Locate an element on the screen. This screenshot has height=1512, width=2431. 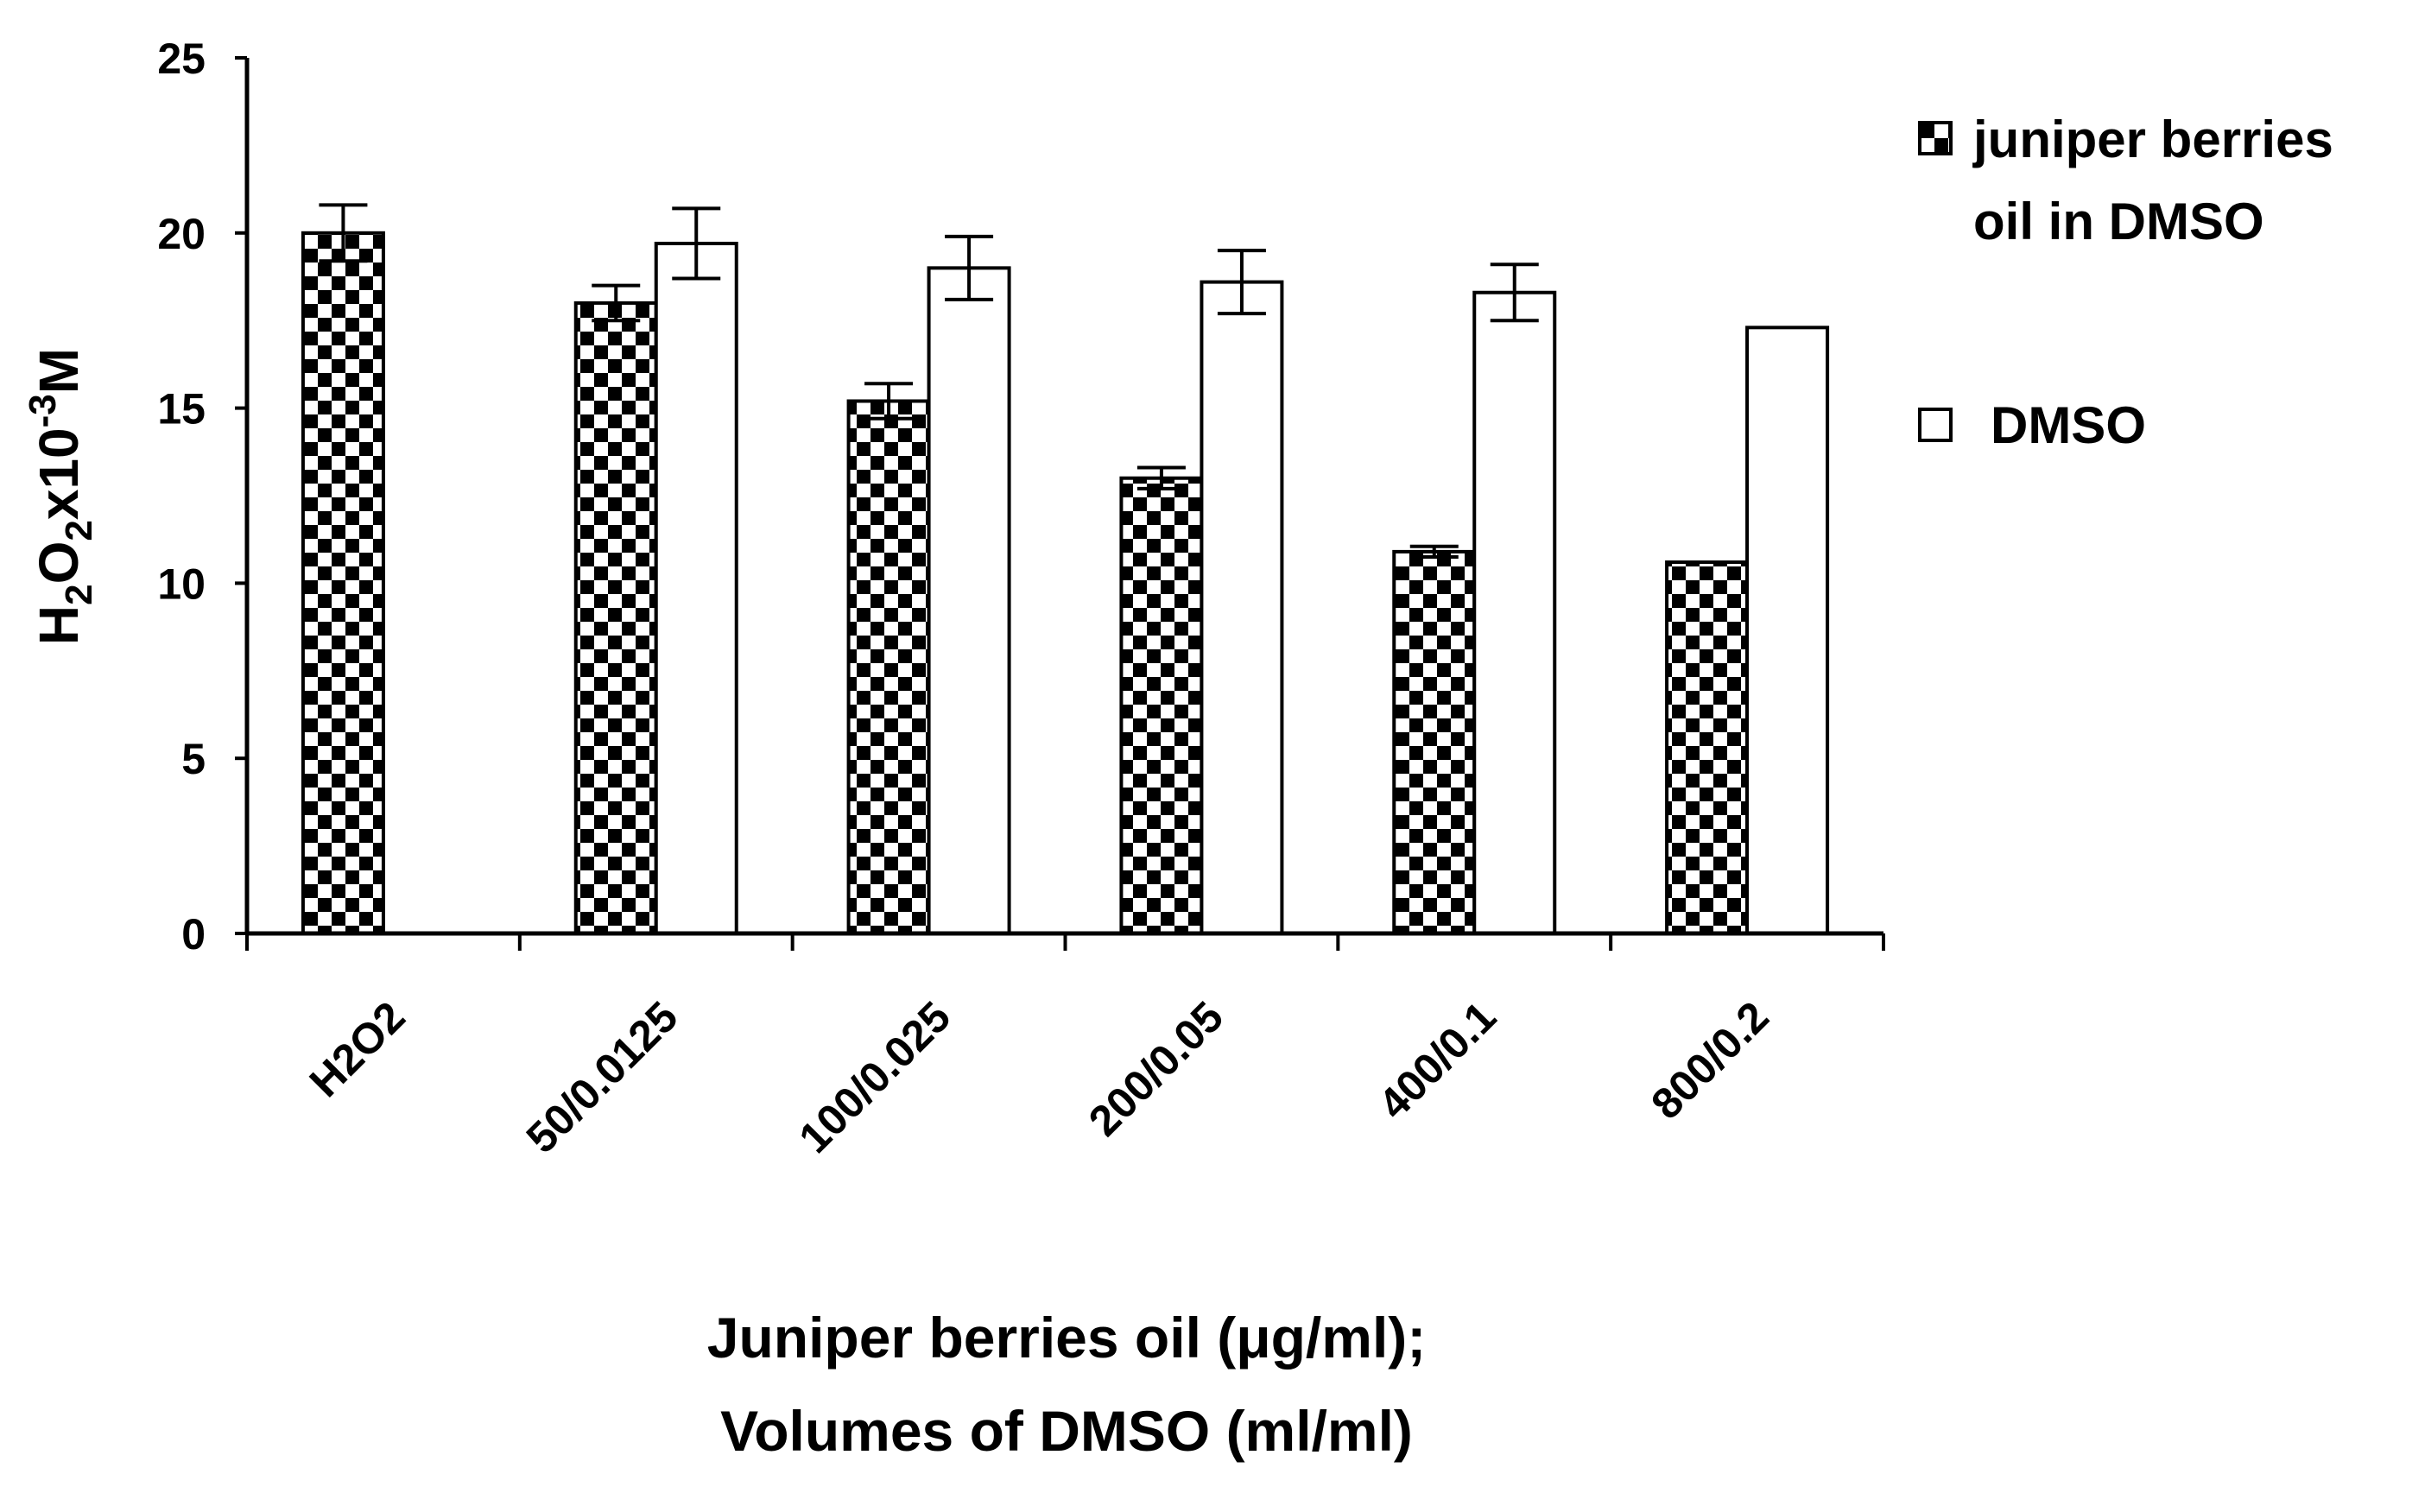
y-axis-label: H2O2x10-3M is located at coordinates (61, 496).